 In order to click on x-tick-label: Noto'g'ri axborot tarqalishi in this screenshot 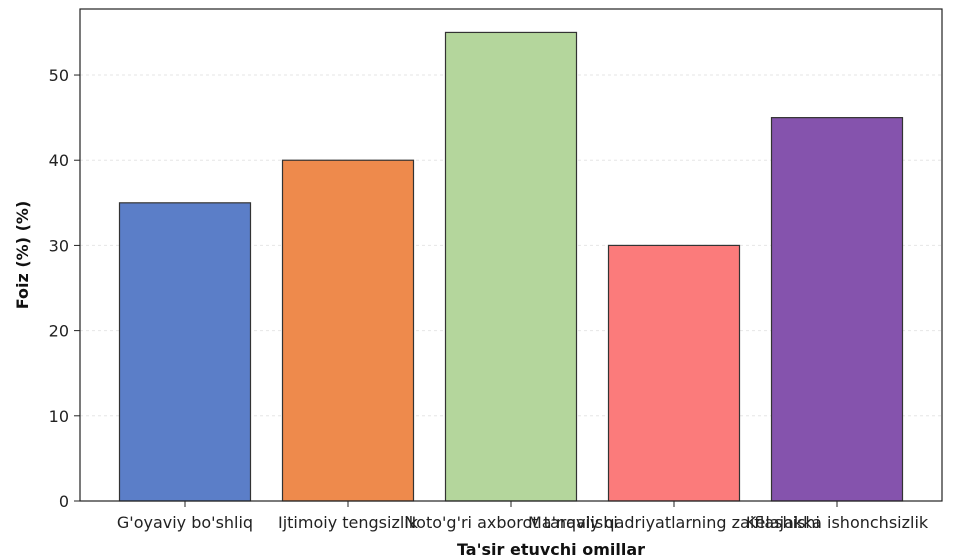, I will do `click(511, 522)`.